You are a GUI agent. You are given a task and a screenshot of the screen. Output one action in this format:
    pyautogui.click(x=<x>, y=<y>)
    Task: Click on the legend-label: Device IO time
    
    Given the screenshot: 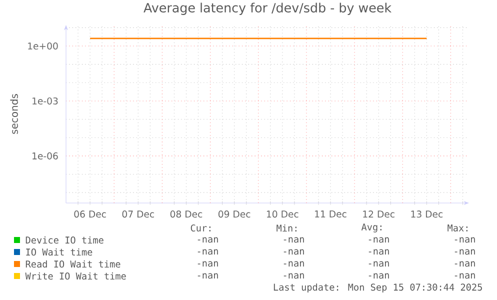 What is the action you would take?
    pyautogui.click(x=65, y=240)
    